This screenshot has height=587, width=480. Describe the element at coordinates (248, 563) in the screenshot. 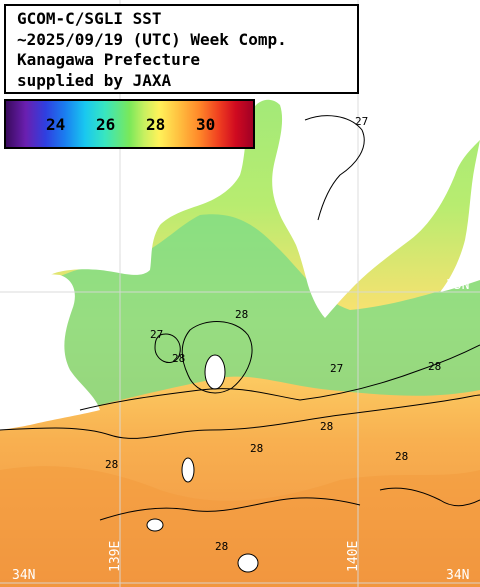

I see `island-miyake` at that location.